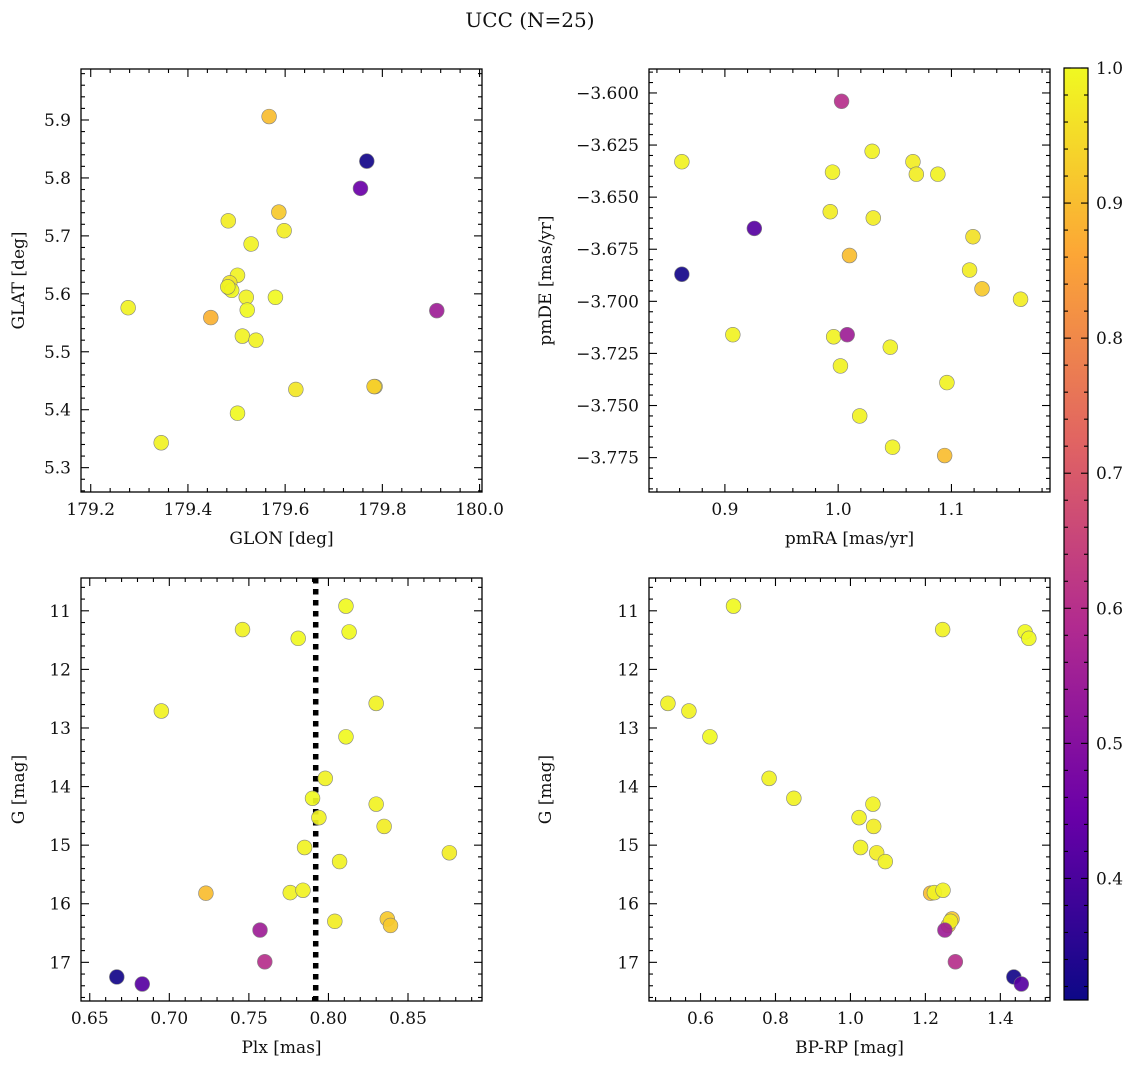  I want to click on x-tick-label: 179.6, so click(285, 510).